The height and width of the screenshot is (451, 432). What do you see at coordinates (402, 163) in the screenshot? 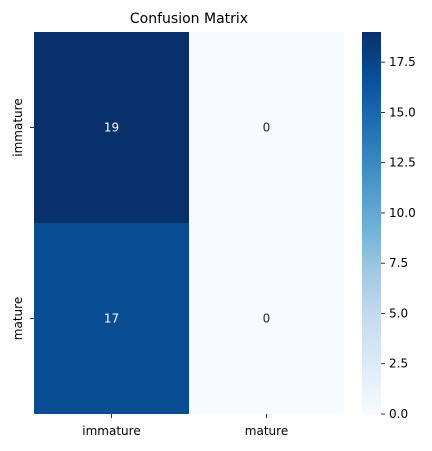
I see `colorbar-tick-label: 12.5` at bounding box center [402, 163].